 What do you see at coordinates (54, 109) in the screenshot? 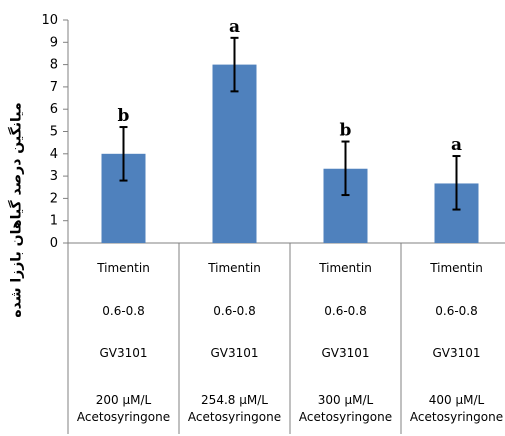
I see `y-tick-label: 6` at bounding box center [54, 109].